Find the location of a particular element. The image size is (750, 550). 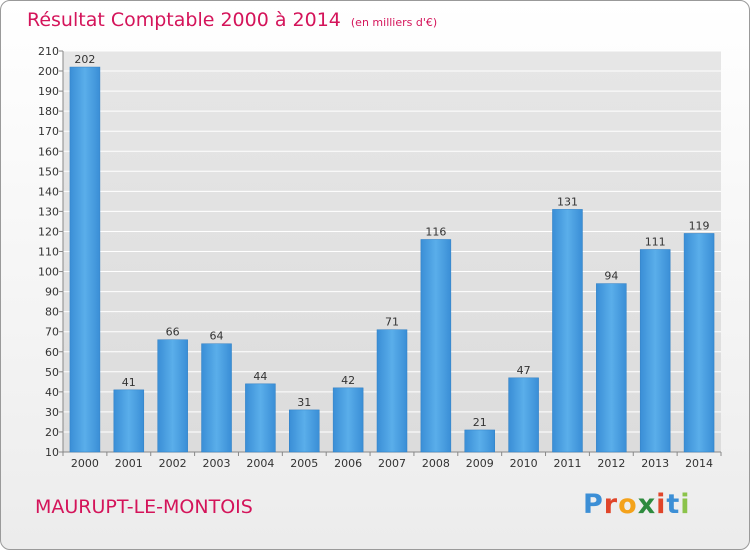

y-tick-label: 40 is located at coordinates (52, 392).